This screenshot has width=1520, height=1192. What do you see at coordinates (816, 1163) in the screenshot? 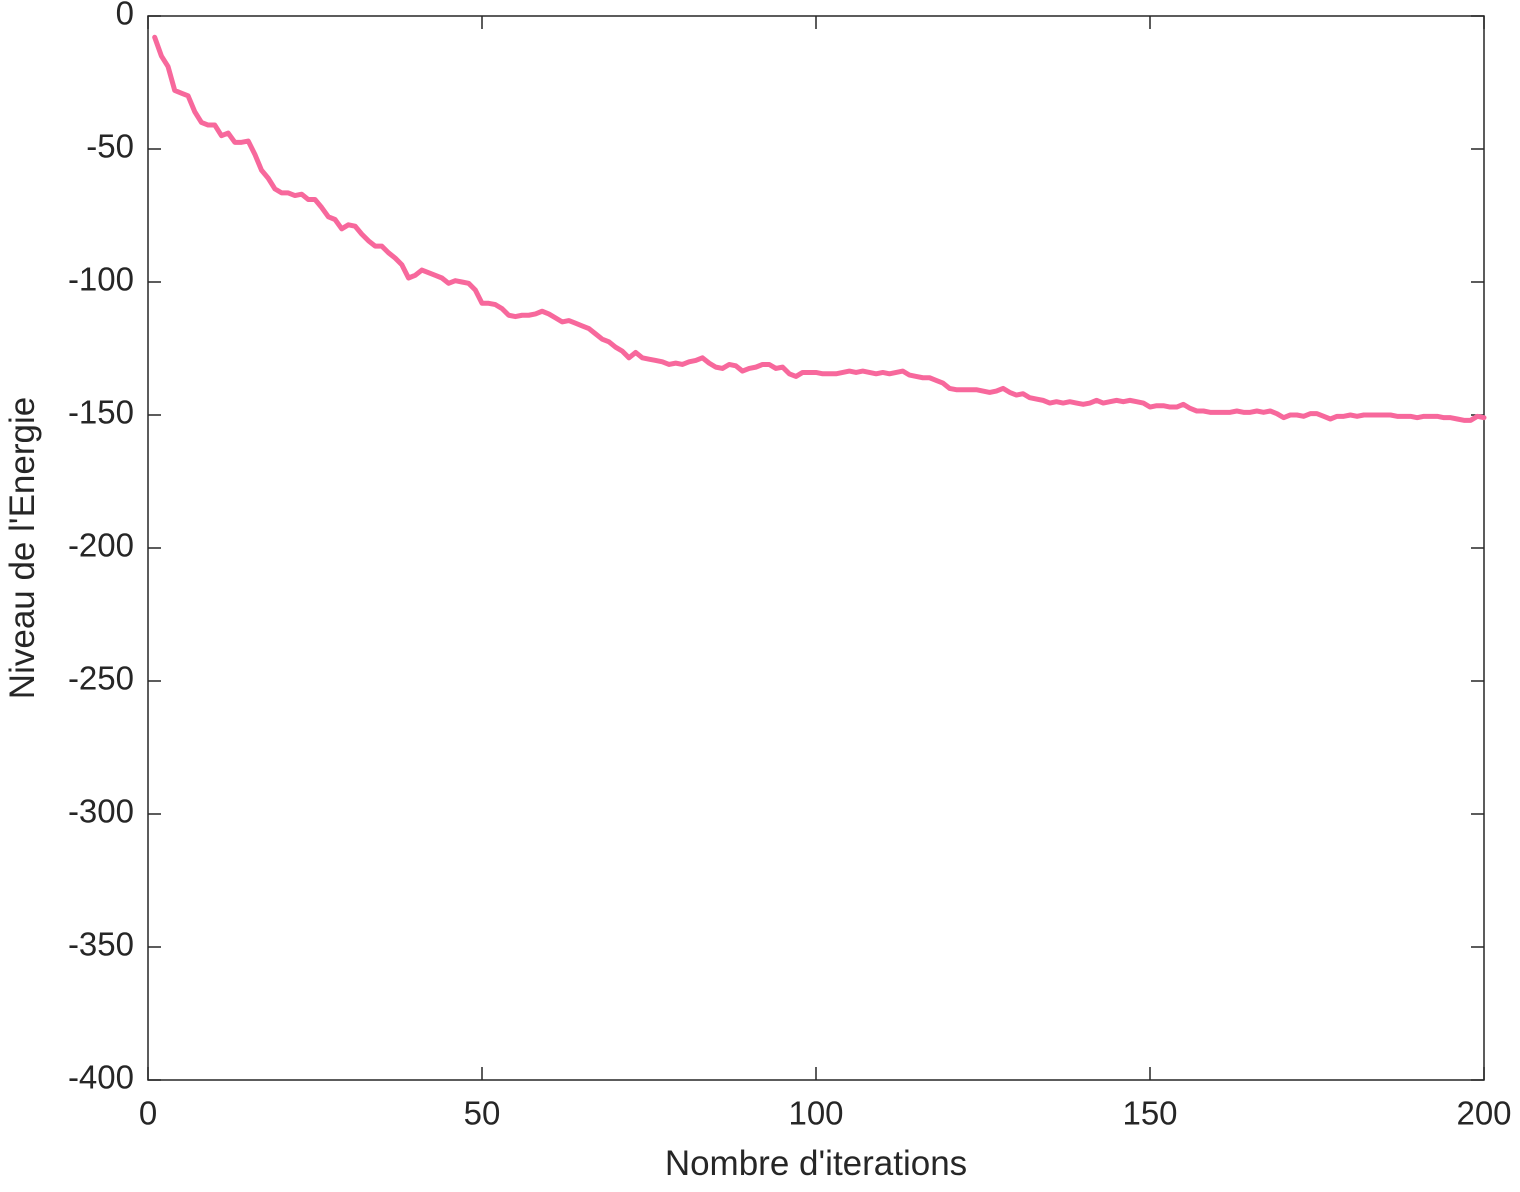
I see `x-axis-title: Nombre d'iterations` at bounding box center [816, 1163].